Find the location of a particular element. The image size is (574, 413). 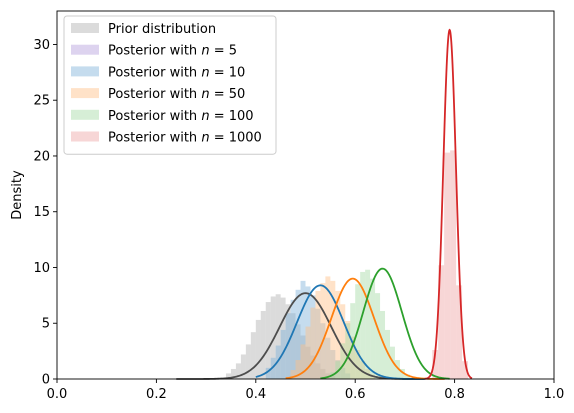

x-tick-label: 1.0 is located at coordinates (554, 394).